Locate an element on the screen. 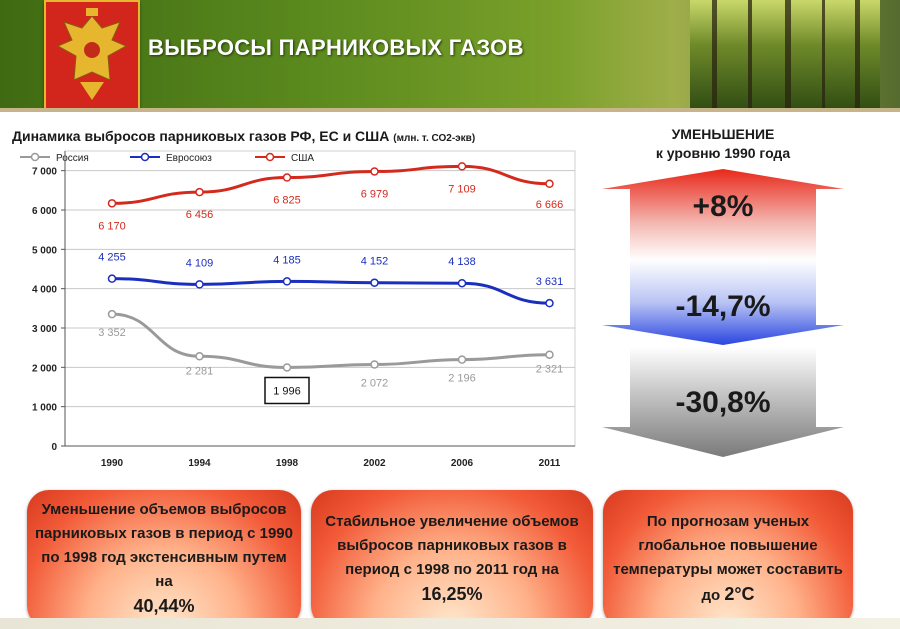  down-arrow-gray is located at coordinates (723, 402).